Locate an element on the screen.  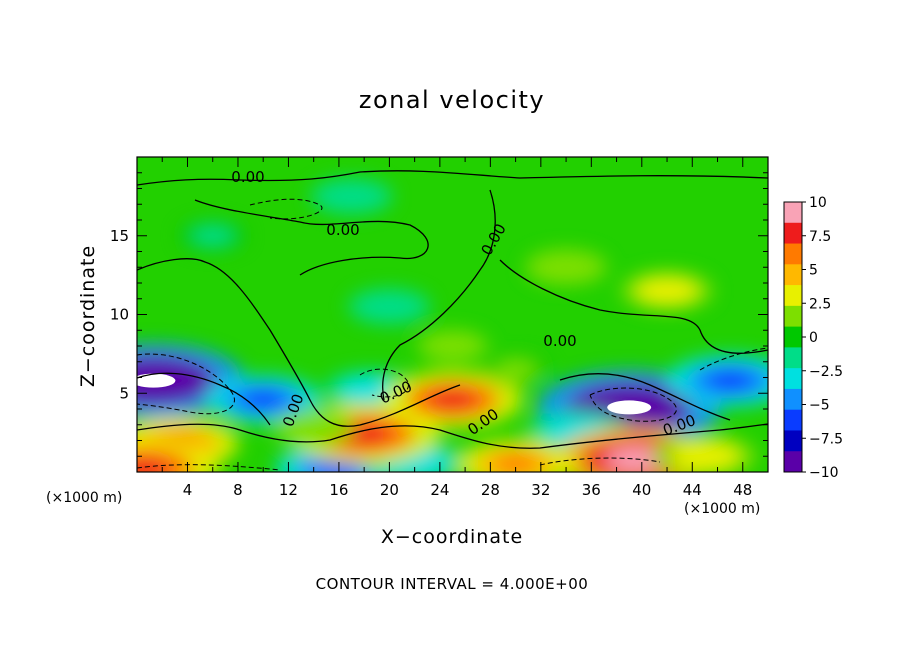
colorbar-tick-label: 0 is located at coordinates (813, 338).